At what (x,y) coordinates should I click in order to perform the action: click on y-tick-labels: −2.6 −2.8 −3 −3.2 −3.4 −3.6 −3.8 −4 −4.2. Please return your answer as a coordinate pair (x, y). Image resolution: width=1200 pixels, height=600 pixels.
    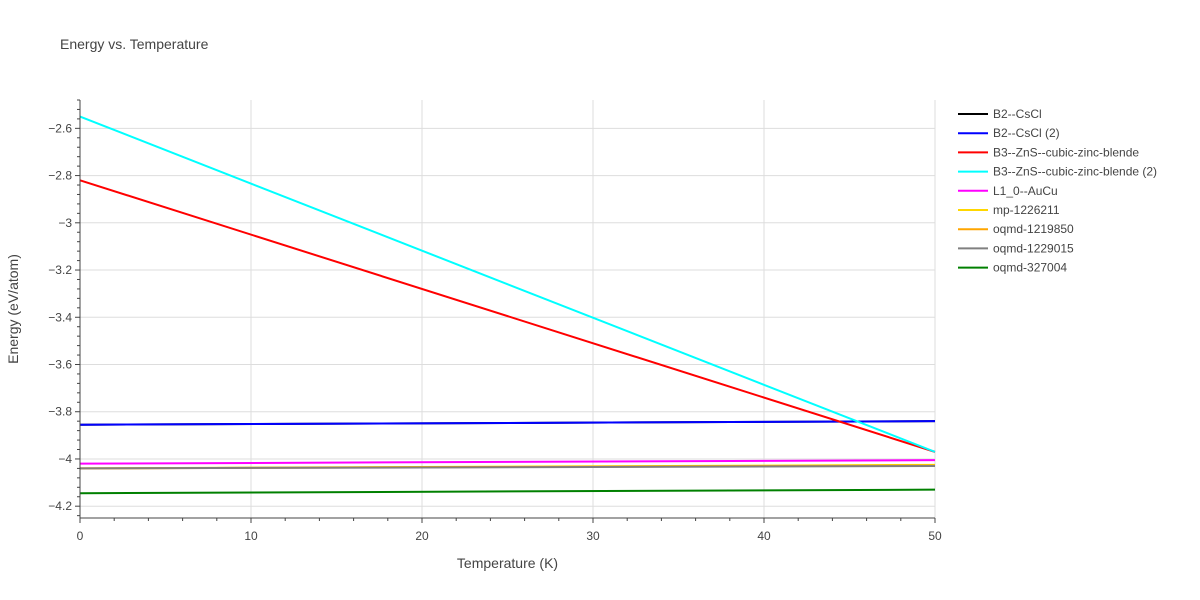
    Looking at the image, I should click on (60, 317).